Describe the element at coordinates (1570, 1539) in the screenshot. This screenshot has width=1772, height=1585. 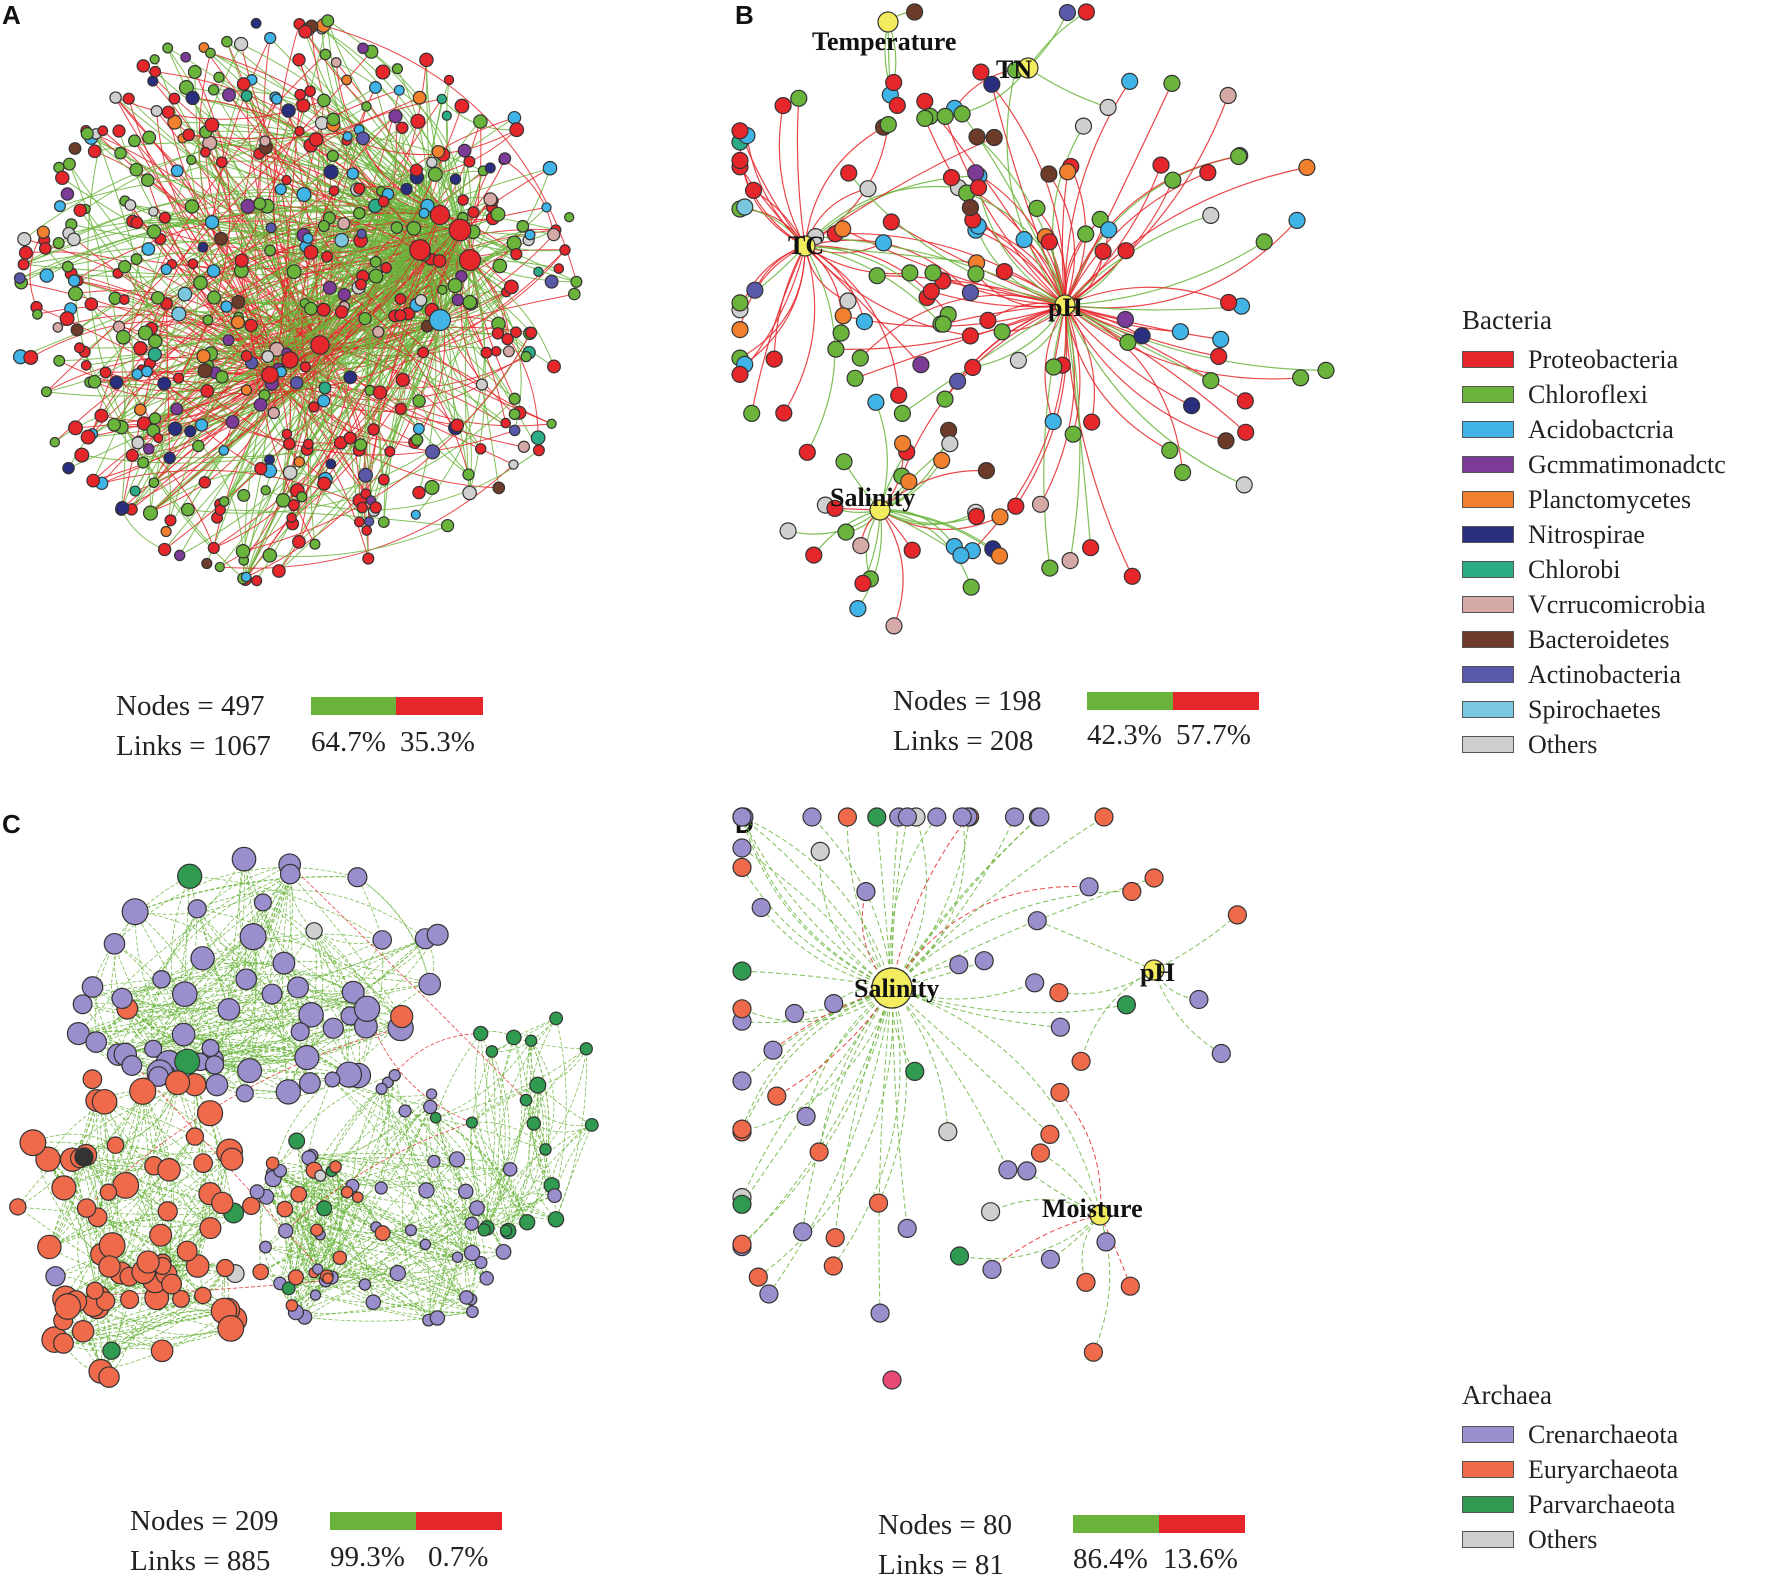
I see `legend-item: Others` at that location.